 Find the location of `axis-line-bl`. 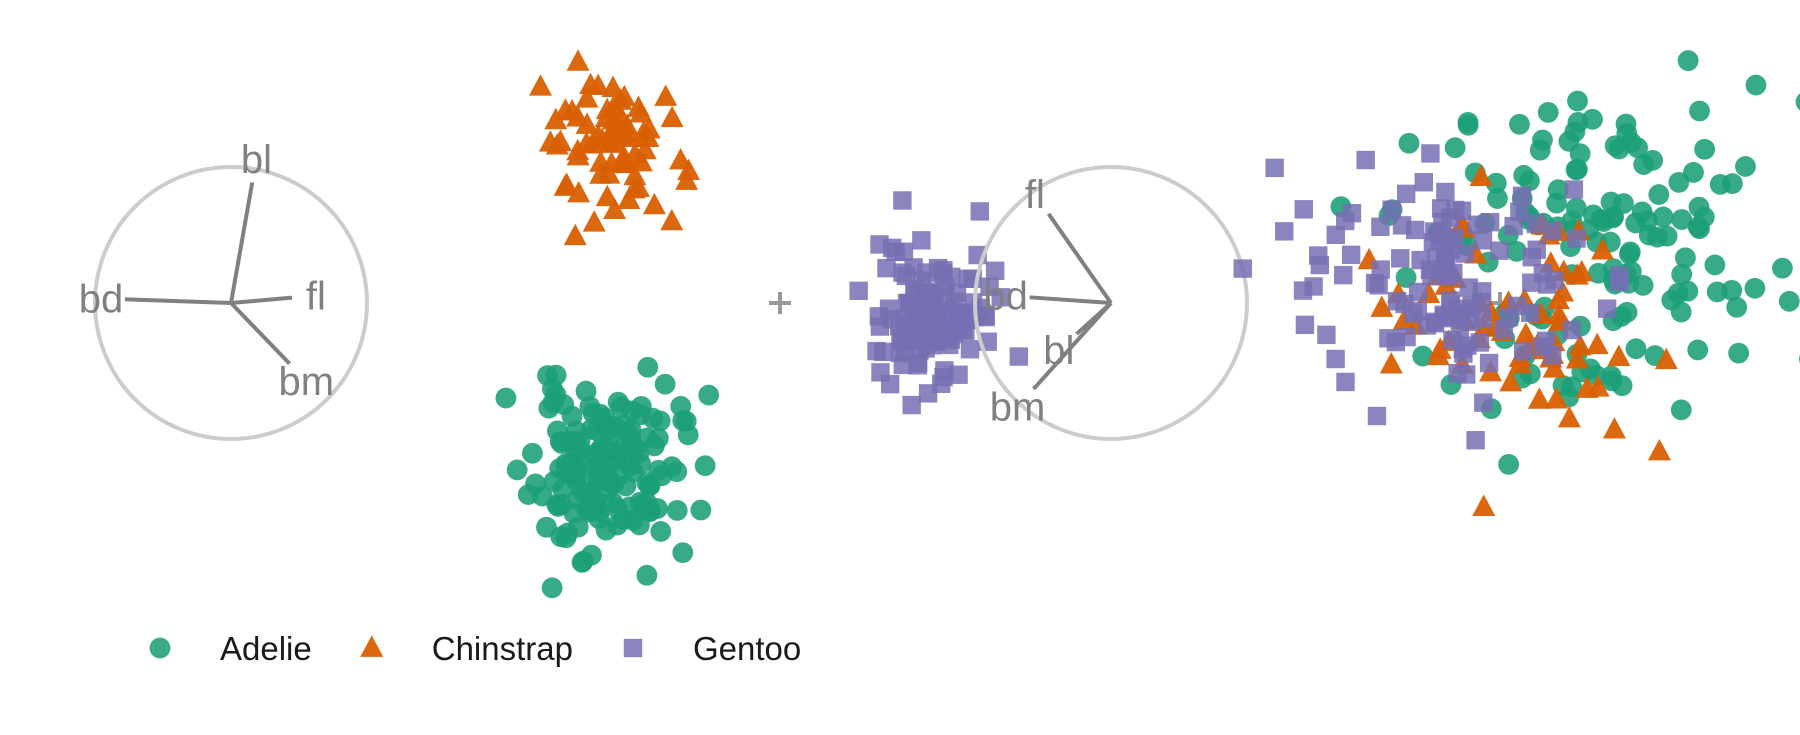

axis-line-bl is located at coordinates (242, 243).